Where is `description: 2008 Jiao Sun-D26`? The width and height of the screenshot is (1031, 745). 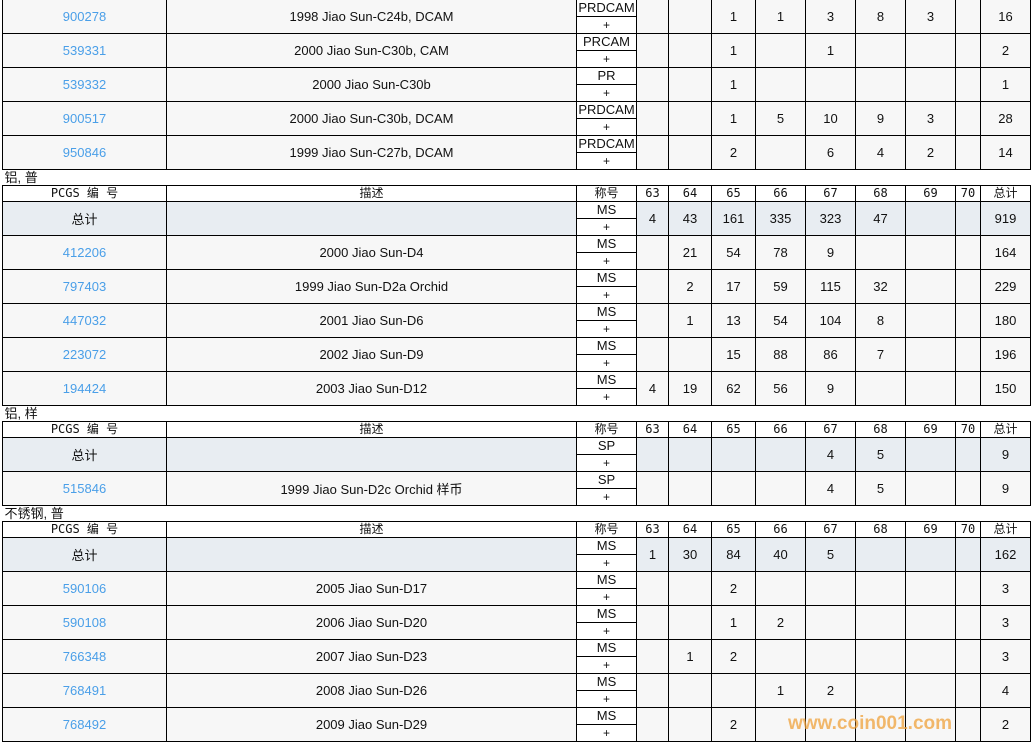
description: 2008 Jiao Sun-D26 is located at coordinates (371, 690).